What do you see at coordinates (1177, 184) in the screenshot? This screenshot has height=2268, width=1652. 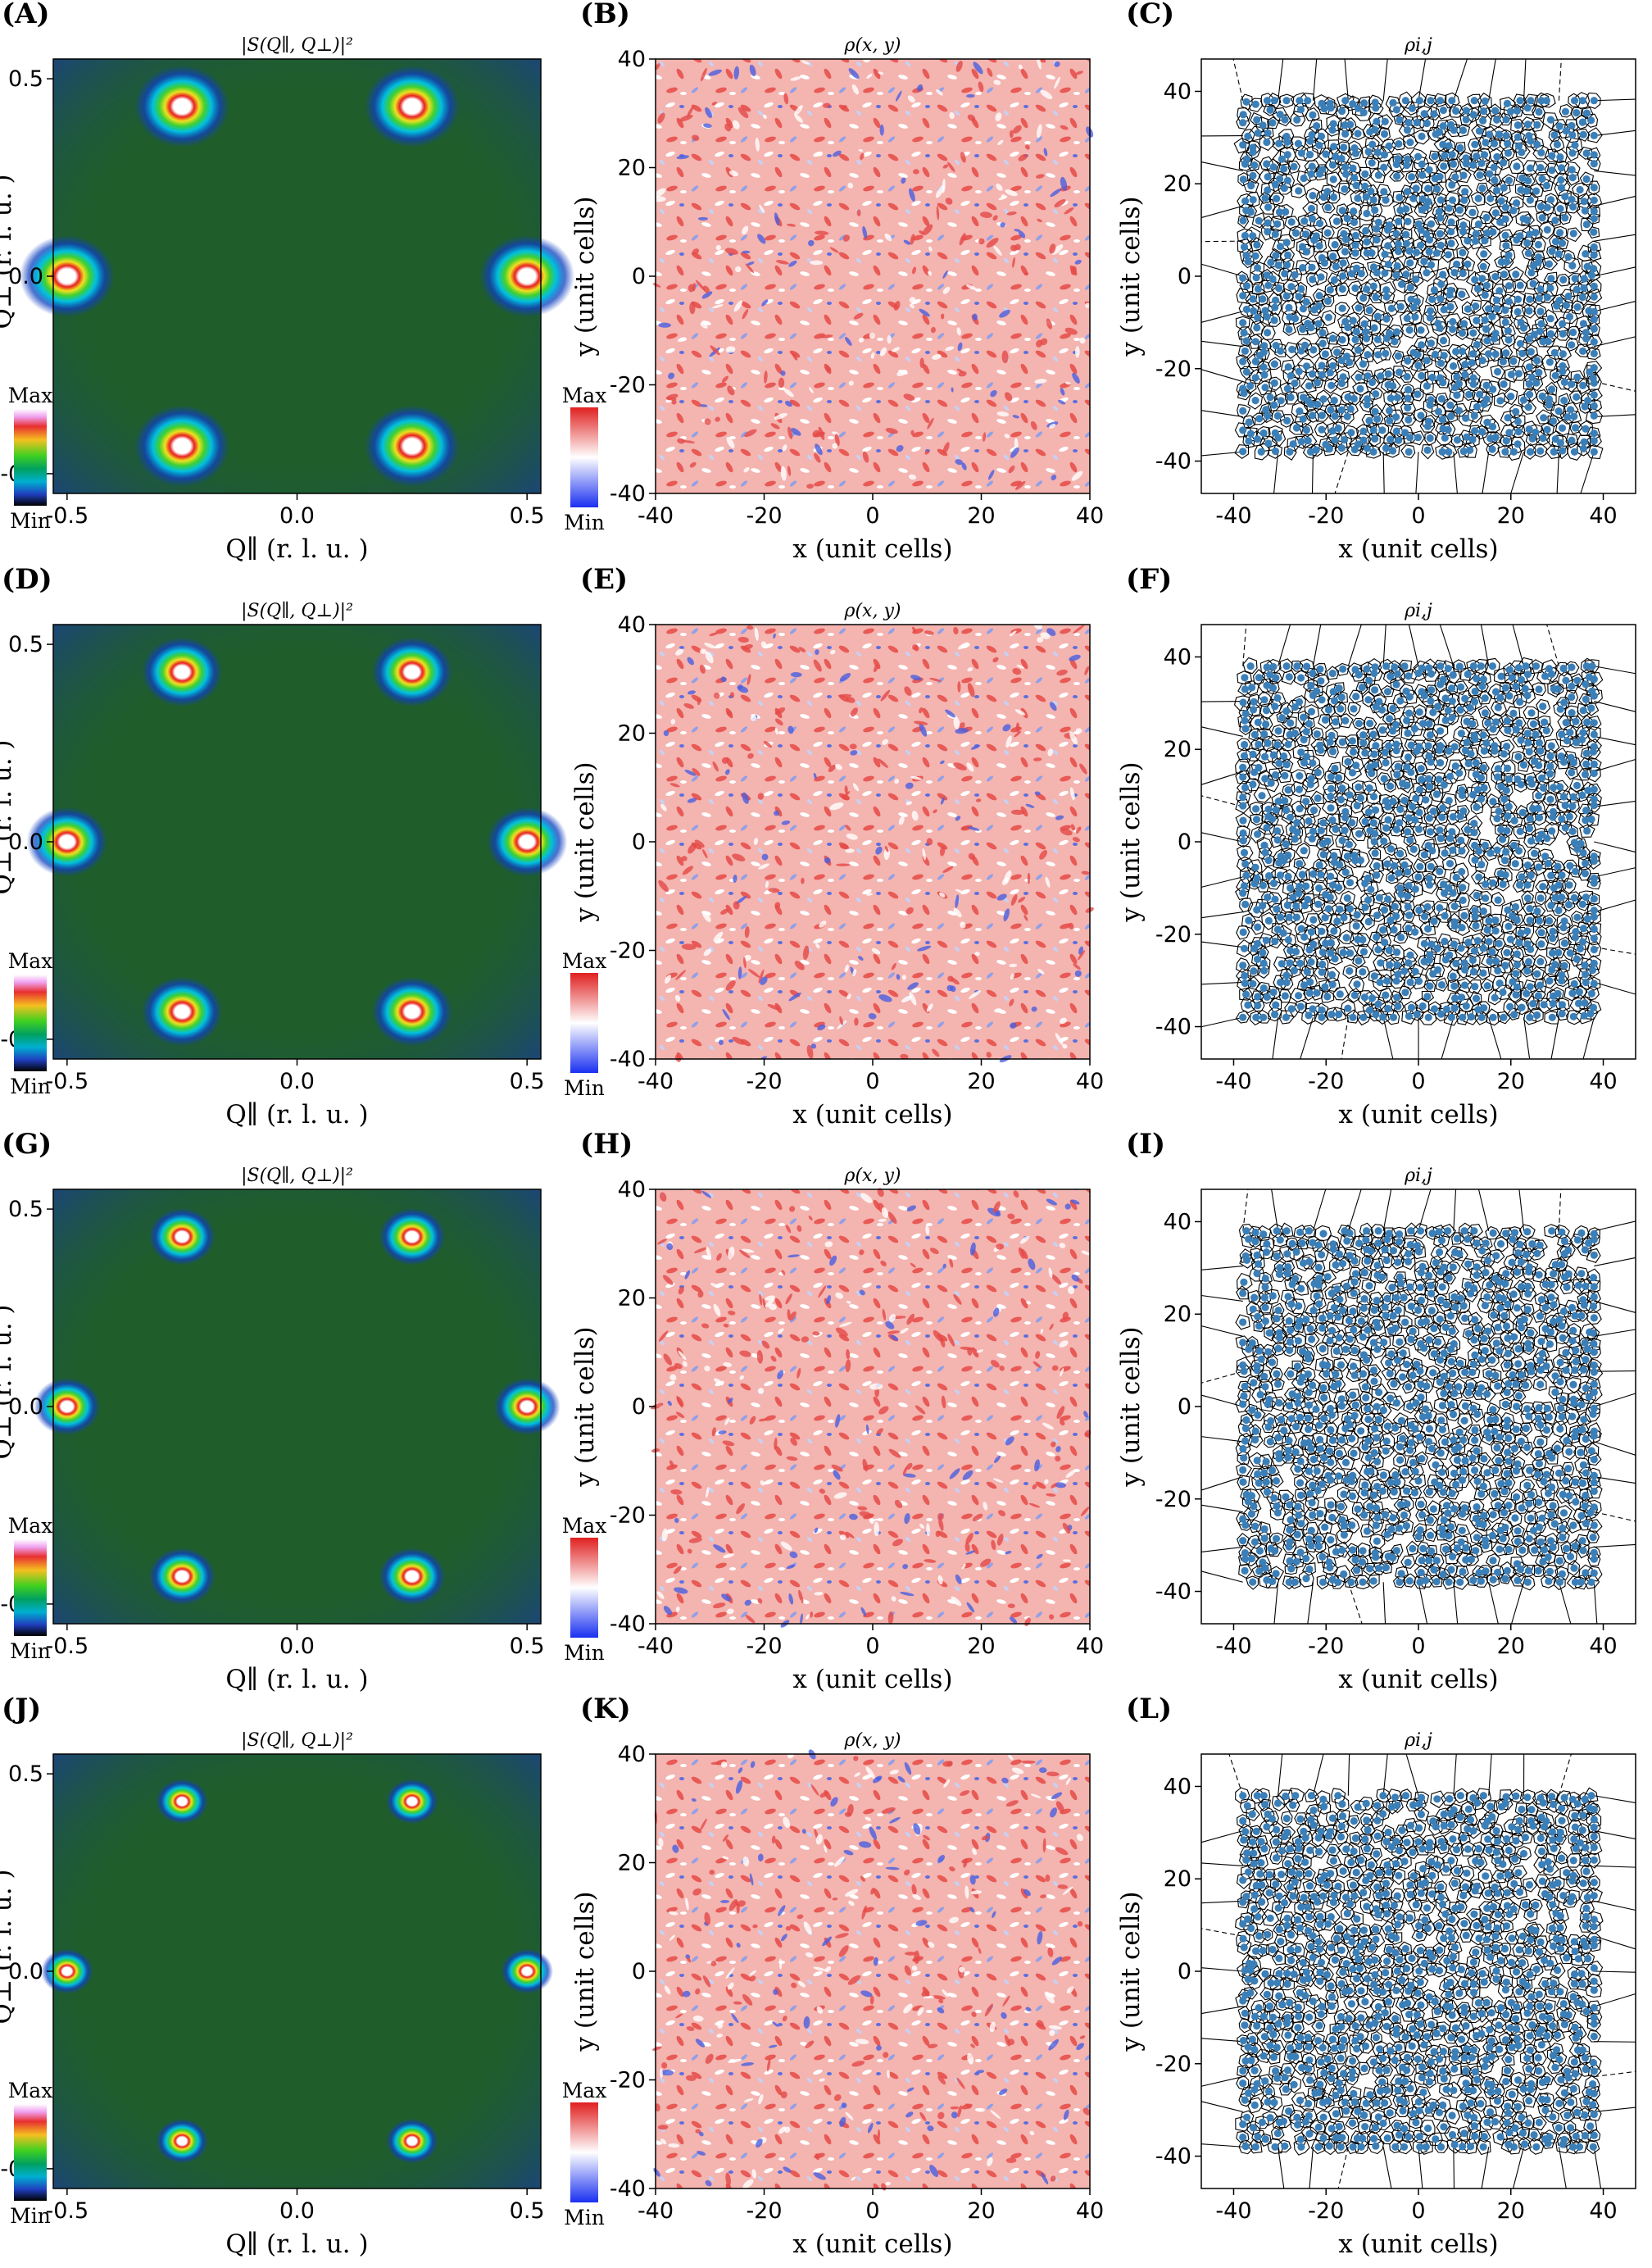 I see `y-tick-label: 20` at bounding box center [1177, 184].